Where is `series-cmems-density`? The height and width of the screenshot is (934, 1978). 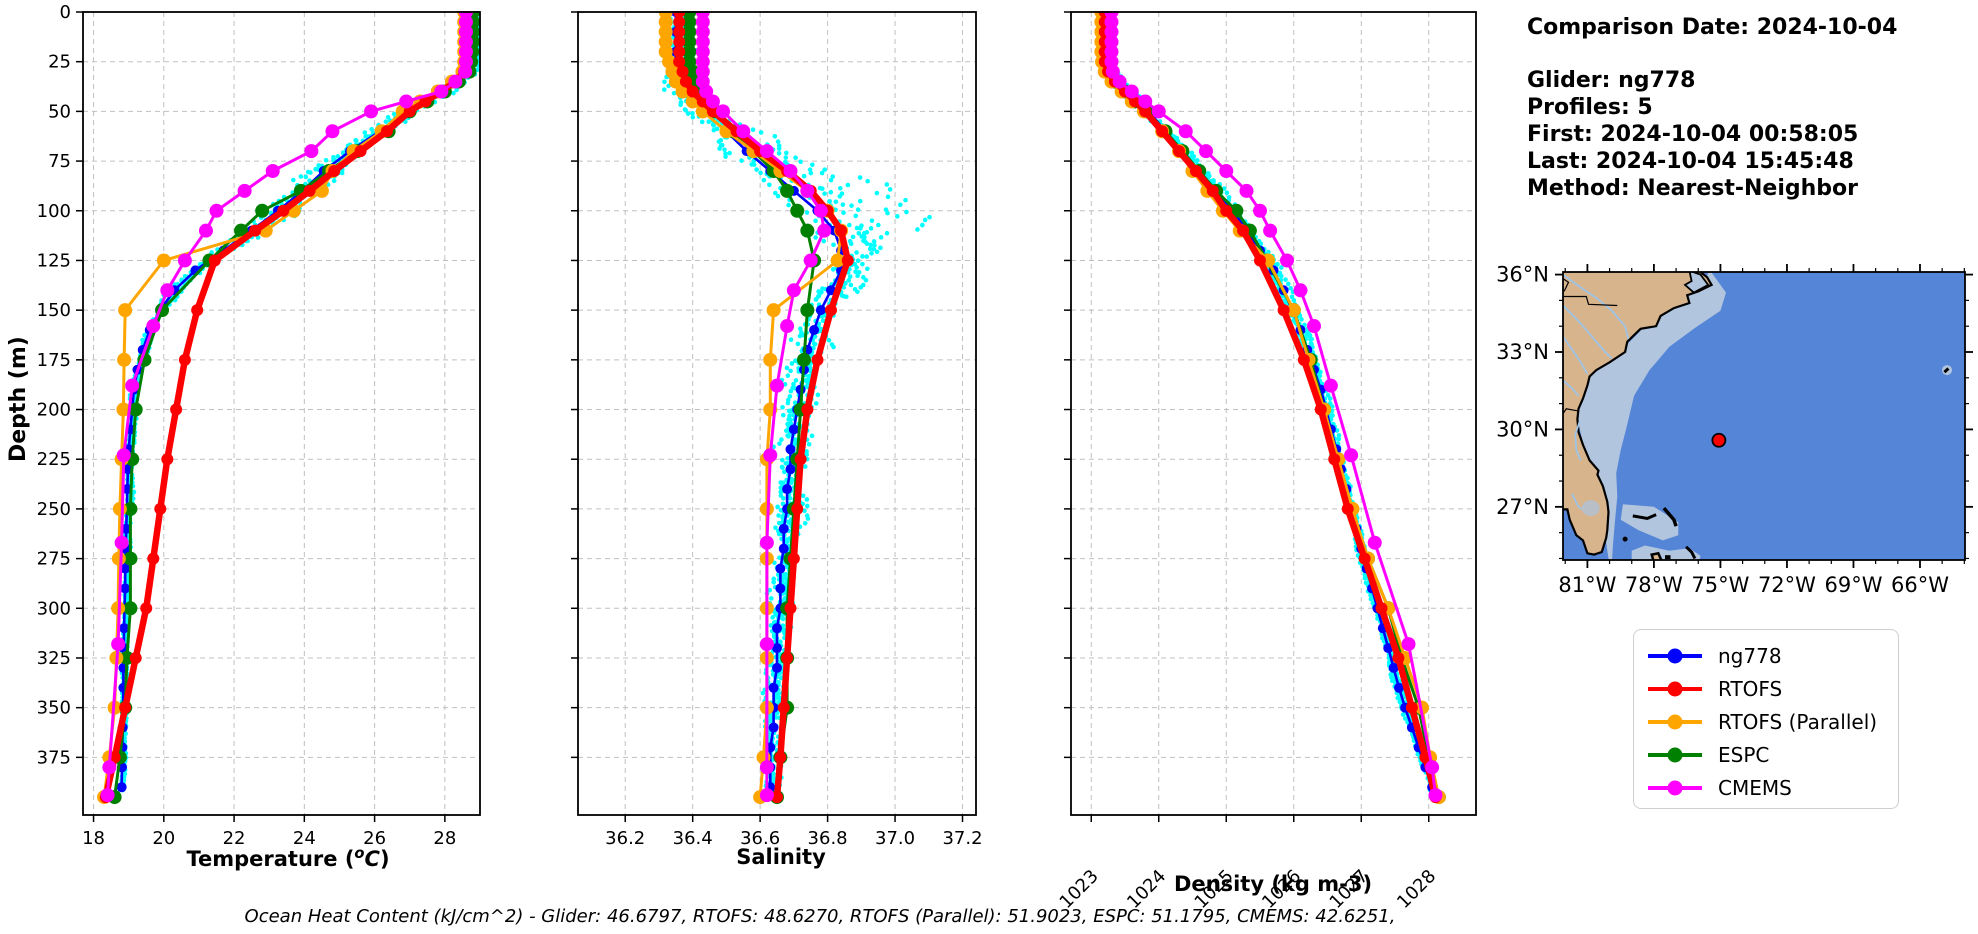 series-cmems-density is located at coordinates (1273, 404).